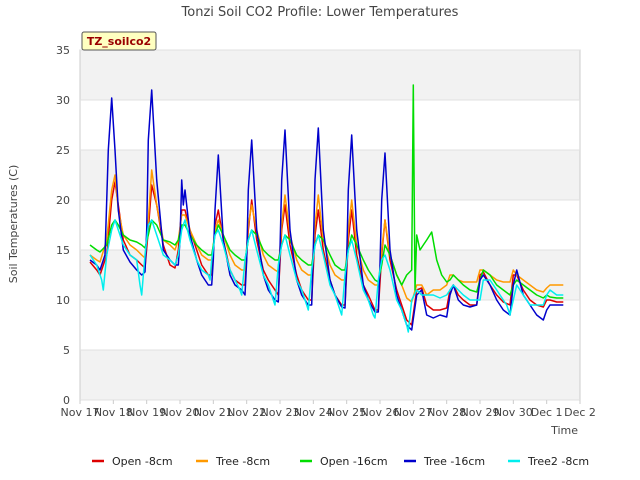  Describe the element at coordinates (558, 461) in the screenshot. I see `legend-label: Tree2 -8cm` at that location.